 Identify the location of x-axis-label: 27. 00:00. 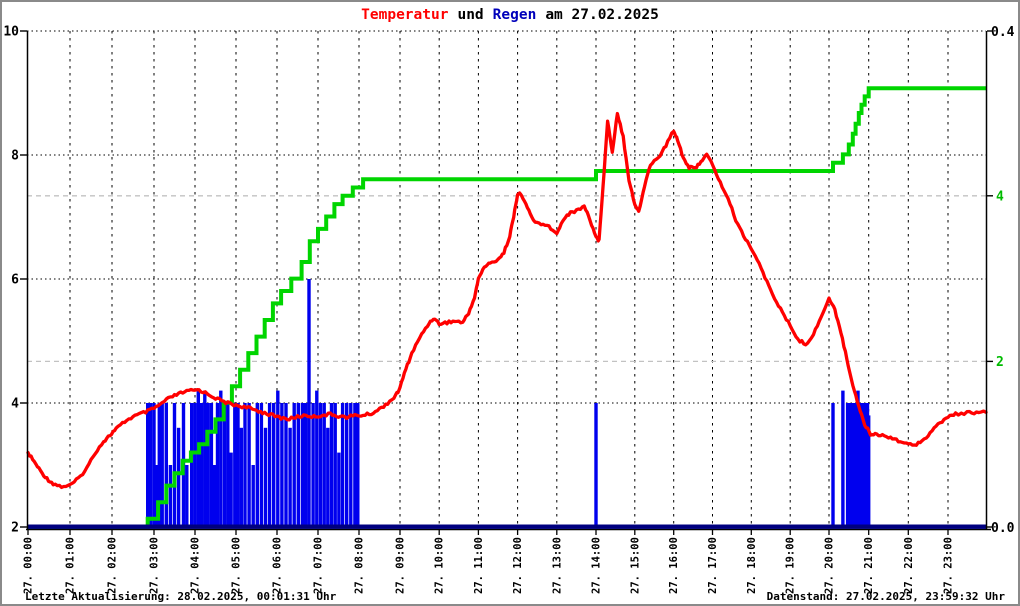
(29, 565).